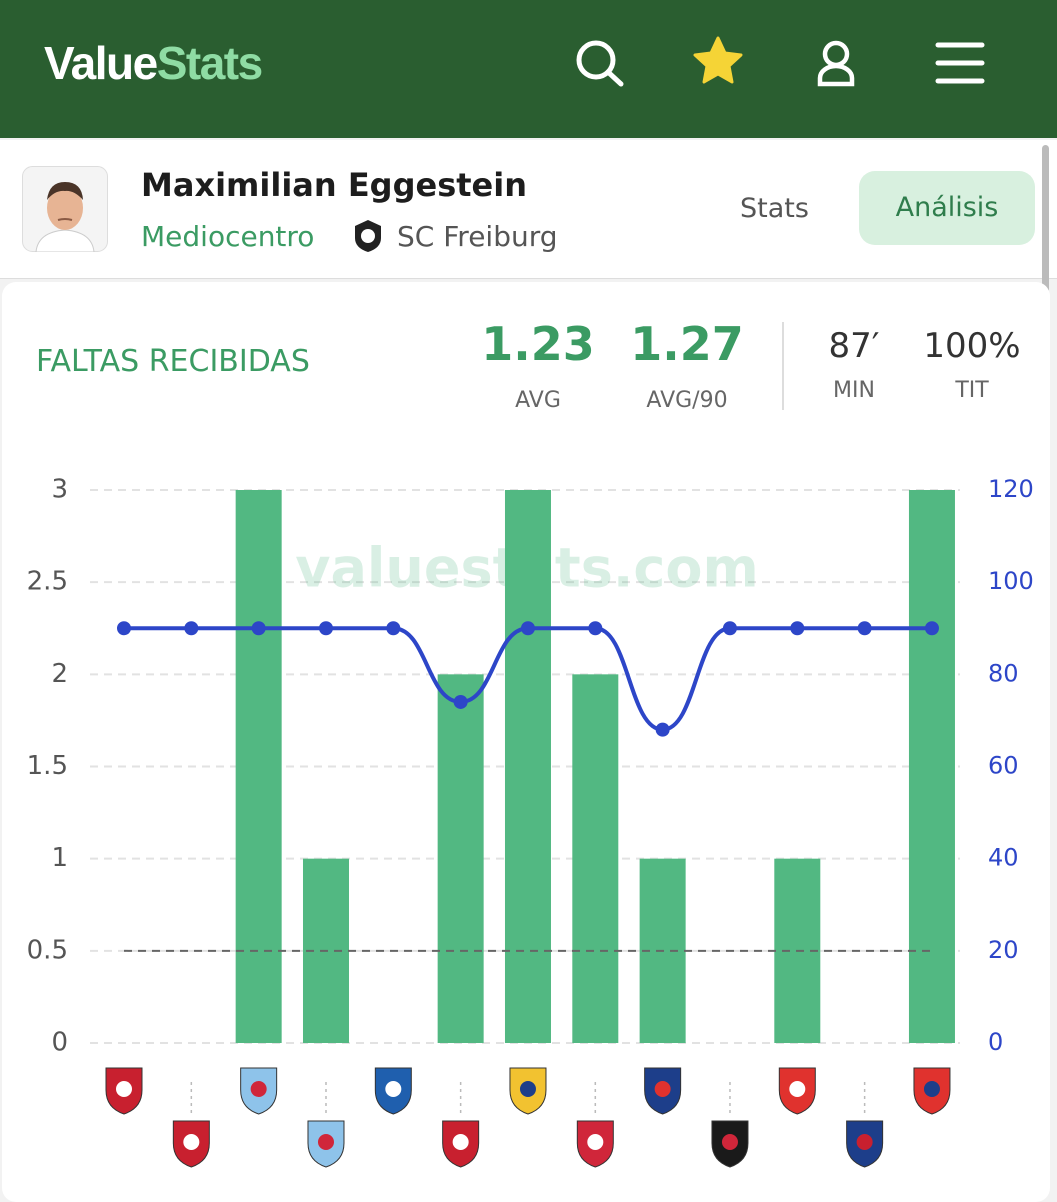 The height and width of the screenshot is (1202, 1057). Describe the element at coordinates (687, 400) in the screenshot. I see `stat-label: AVG/90` at that location.